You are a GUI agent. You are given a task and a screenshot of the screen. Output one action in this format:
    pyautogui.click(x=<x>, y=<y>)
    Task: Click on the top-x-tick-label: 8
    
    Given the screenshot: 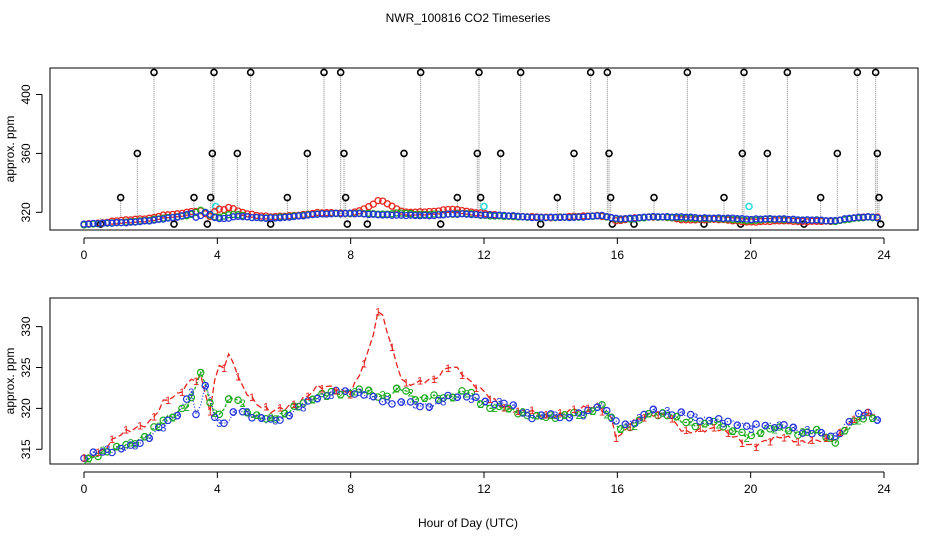 What is the action you would take?
    pyautogui.click(x=350, y=255)
    